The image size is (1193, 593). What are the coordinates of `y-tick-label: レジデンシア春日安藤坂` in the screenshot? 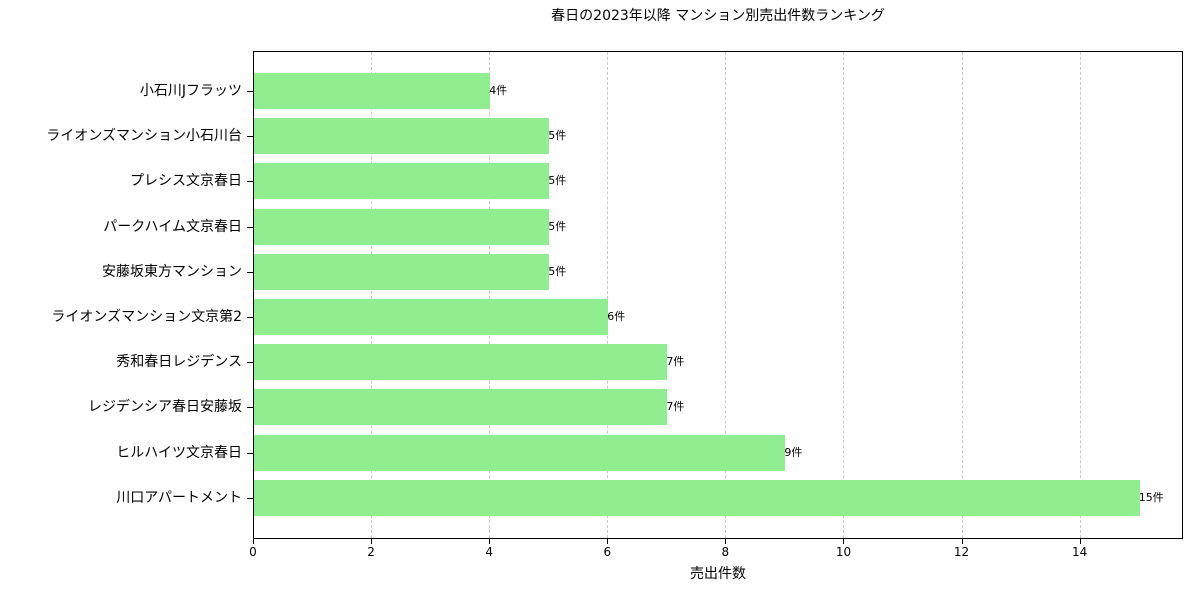 It's located at (165, 407).